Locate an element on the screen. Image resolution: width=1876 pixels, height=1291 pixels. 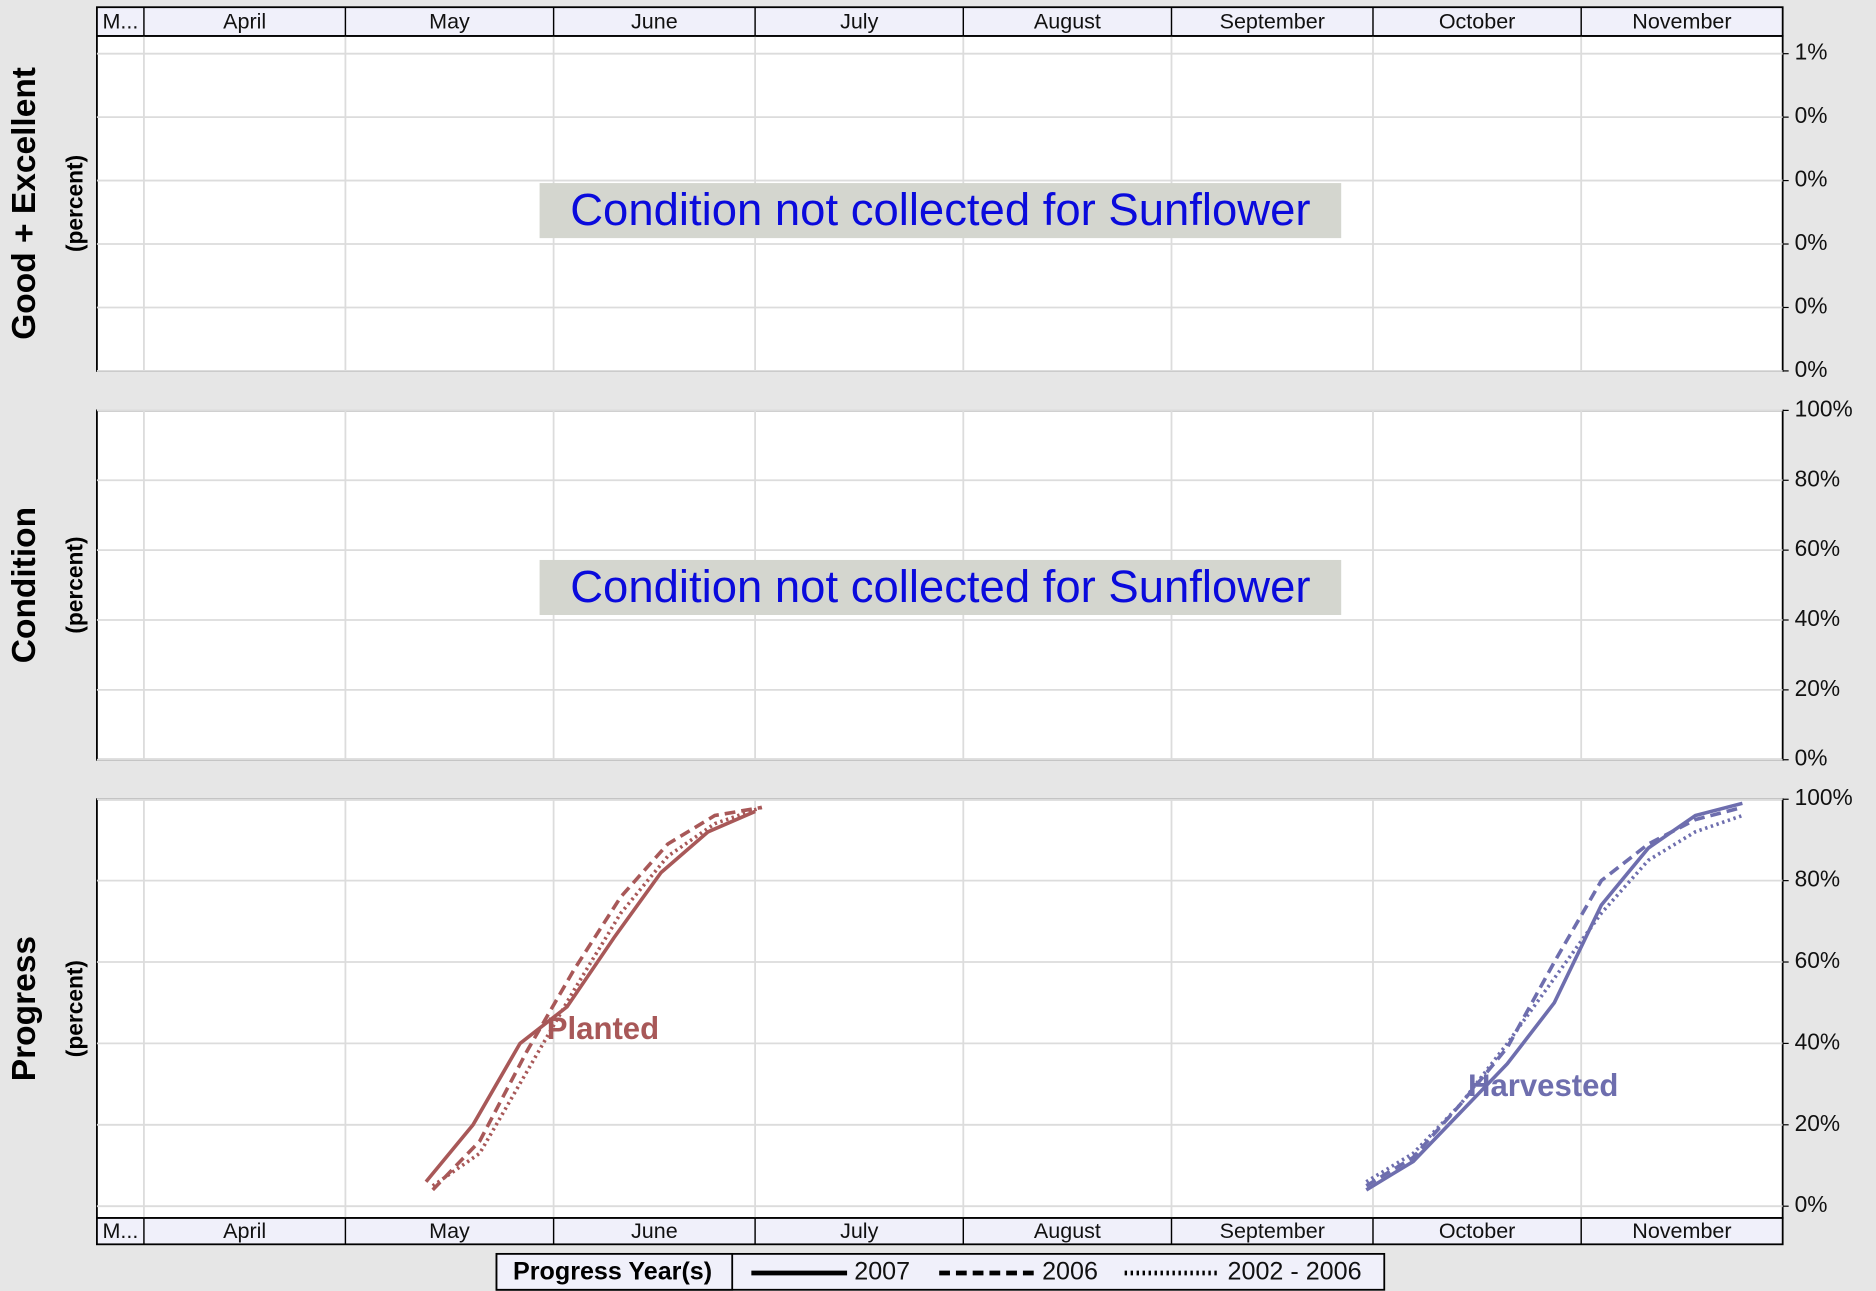
series-label: Harvested is located at coordinates (1543, 1085).